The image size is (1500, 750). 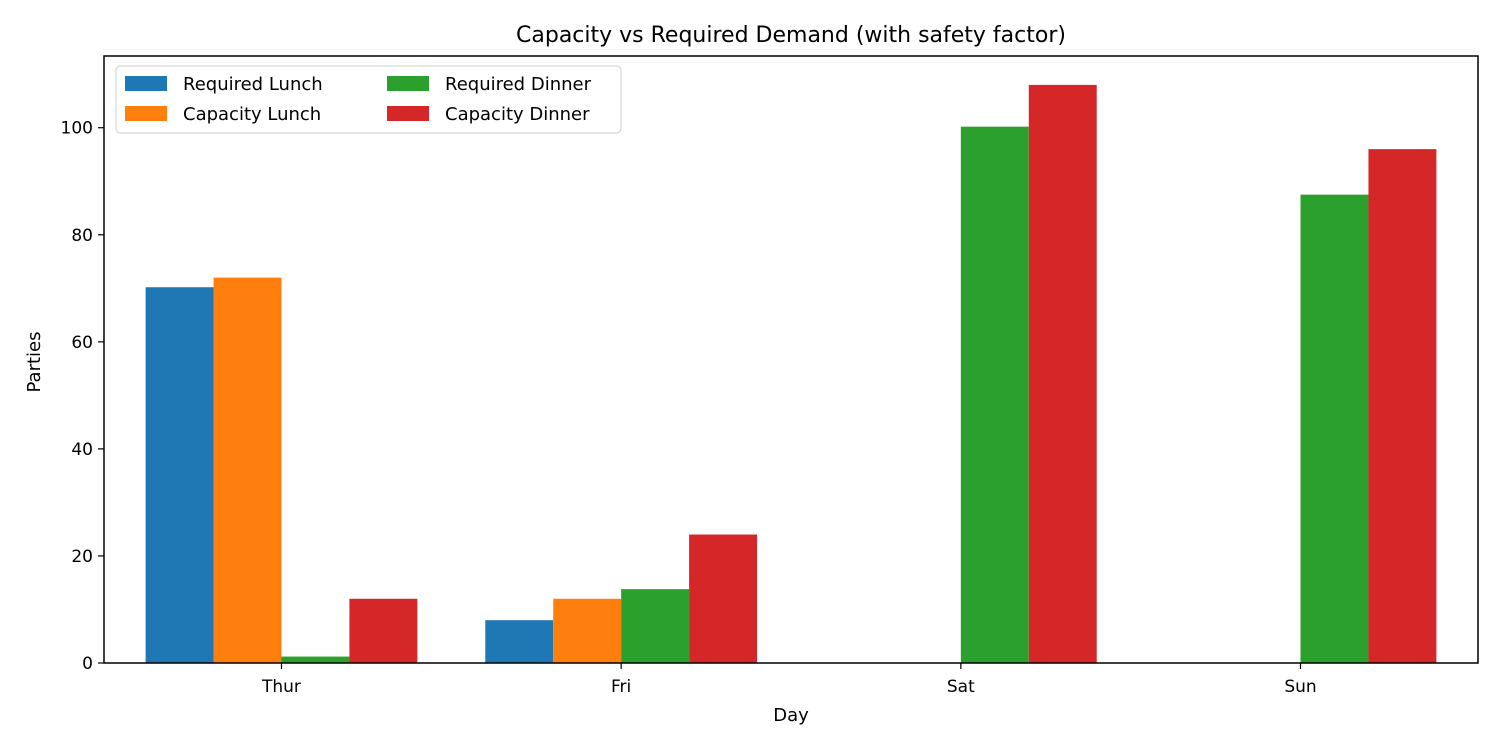 What do you see at coordinates (1062, 373) in the screenshot?
I see `bar-capacity-dinner-sat` at bounding box center [1062, 373].